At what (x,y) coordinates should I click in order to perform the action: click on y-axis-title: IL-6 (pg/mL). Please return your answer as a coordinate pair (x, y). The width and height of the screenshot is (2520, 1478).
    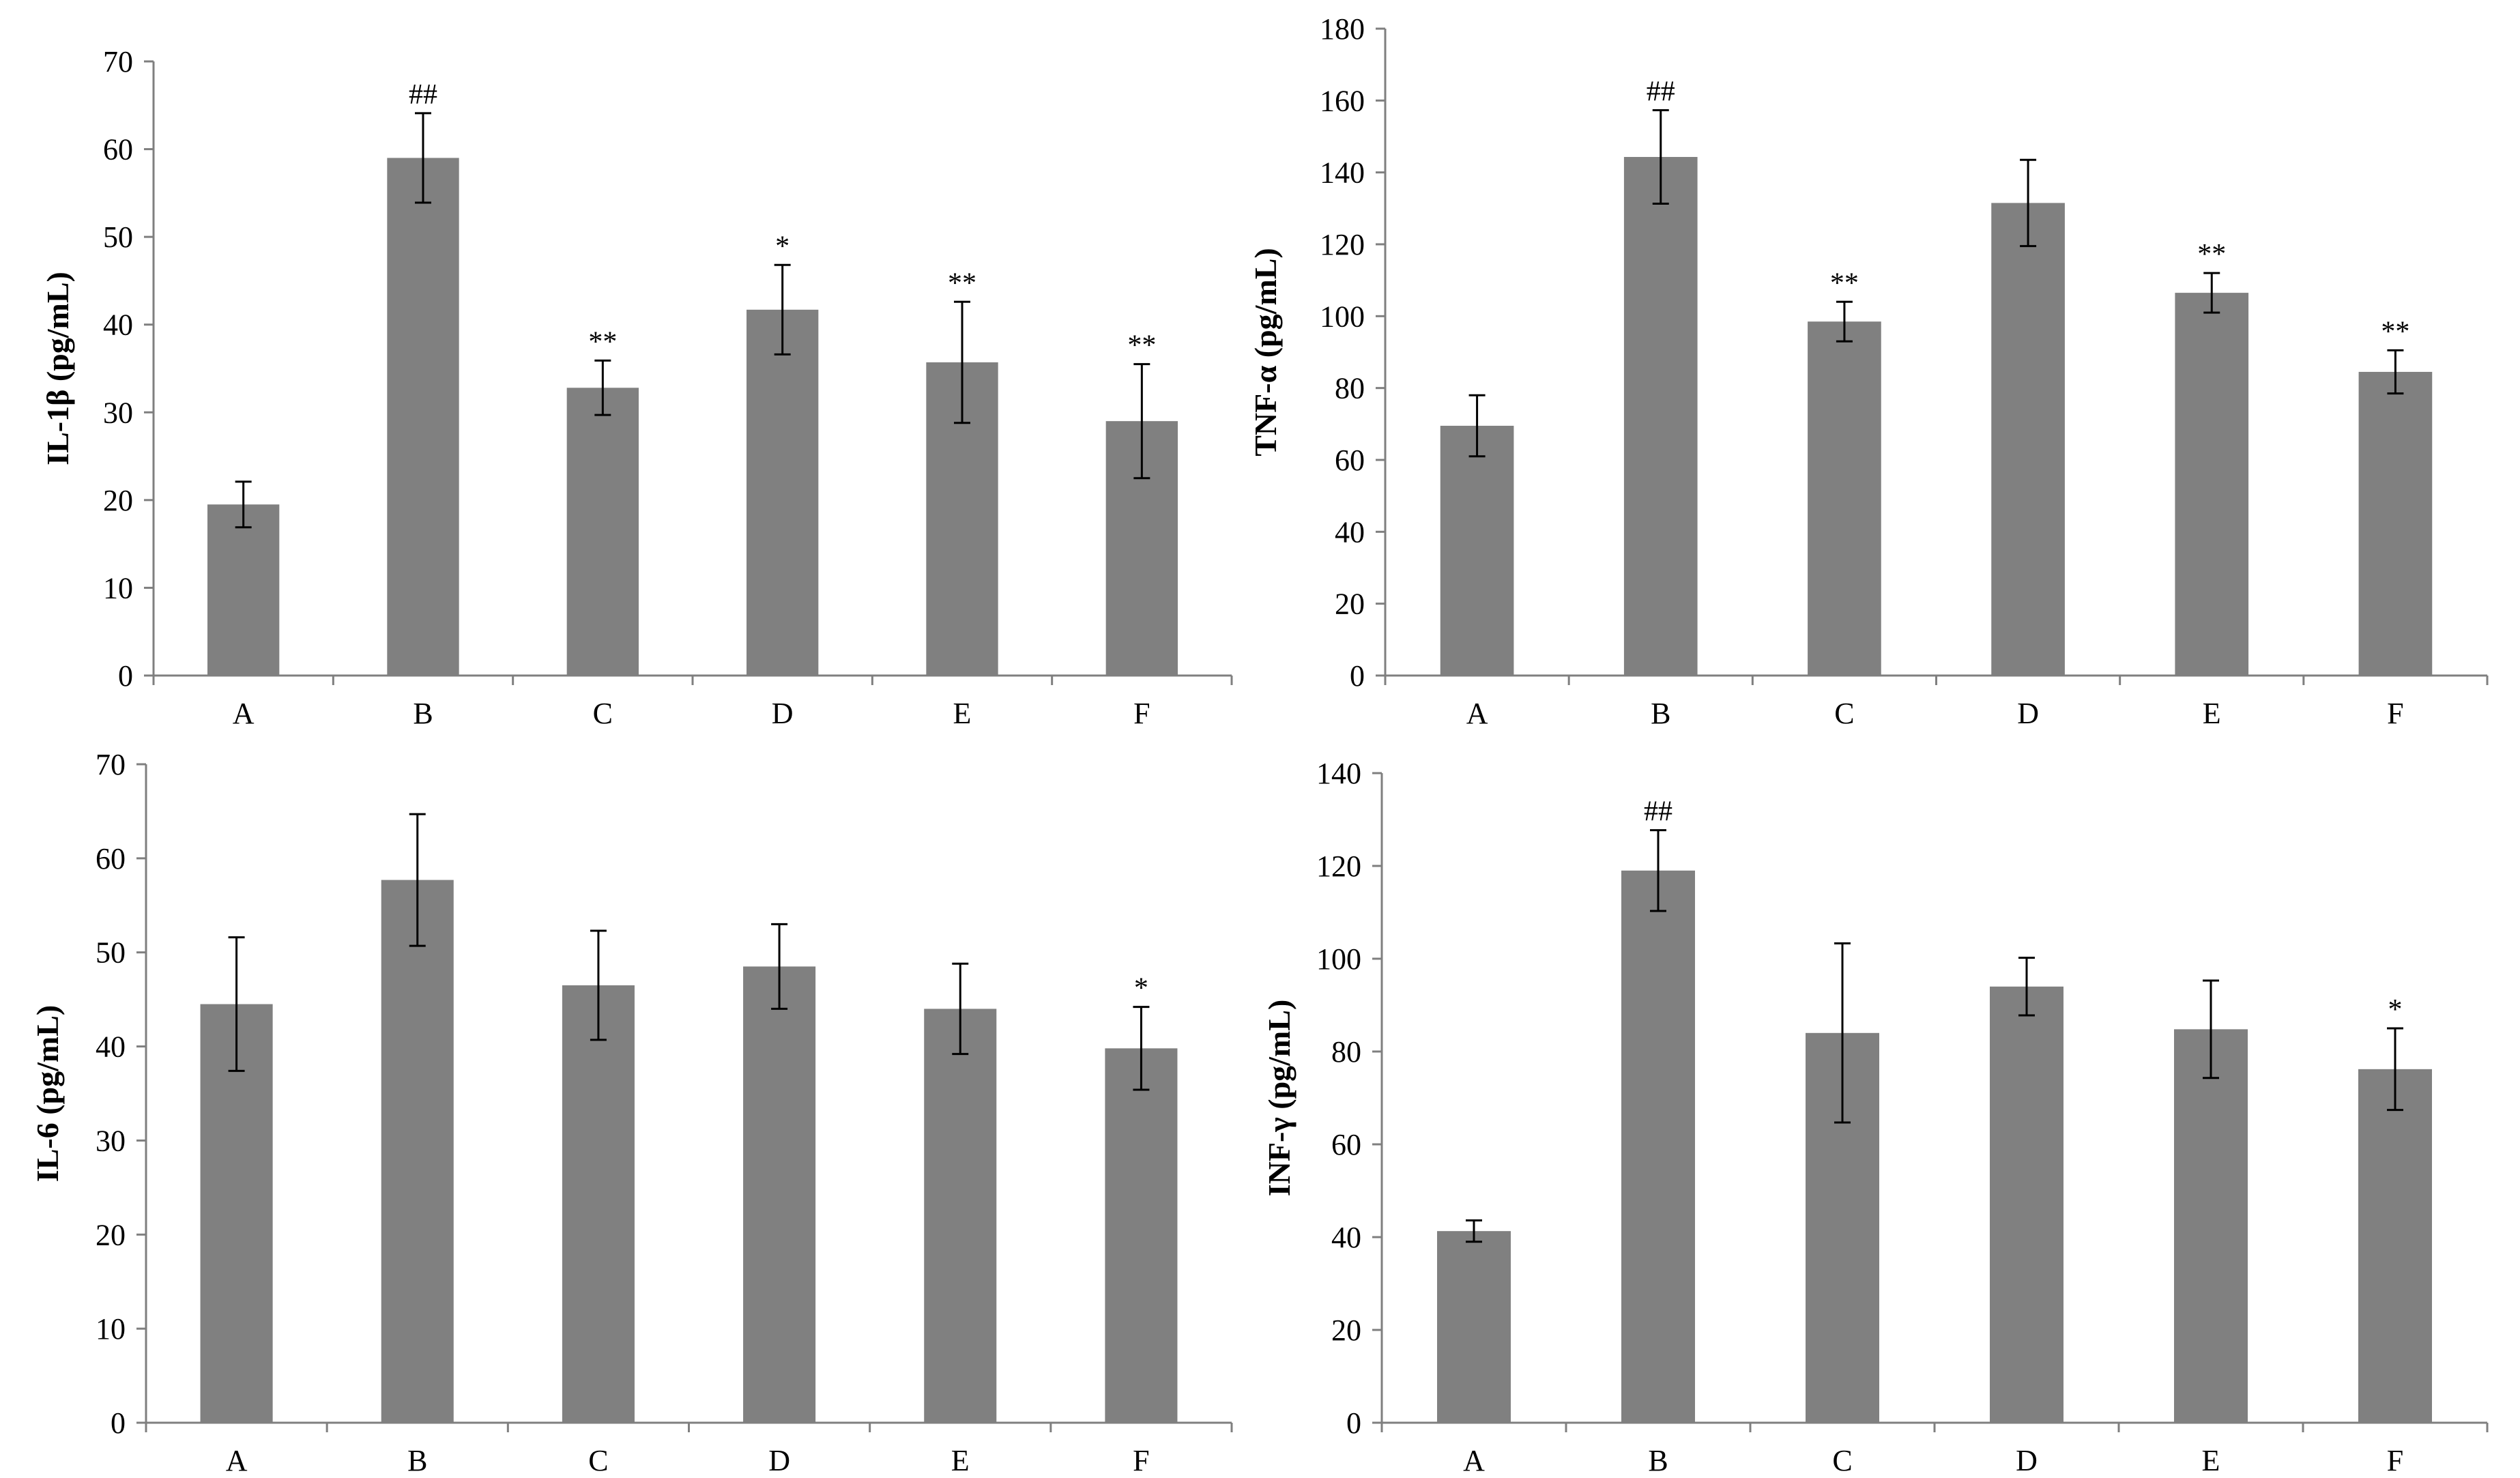
    Looking at the image, I should click on (47, 1093).